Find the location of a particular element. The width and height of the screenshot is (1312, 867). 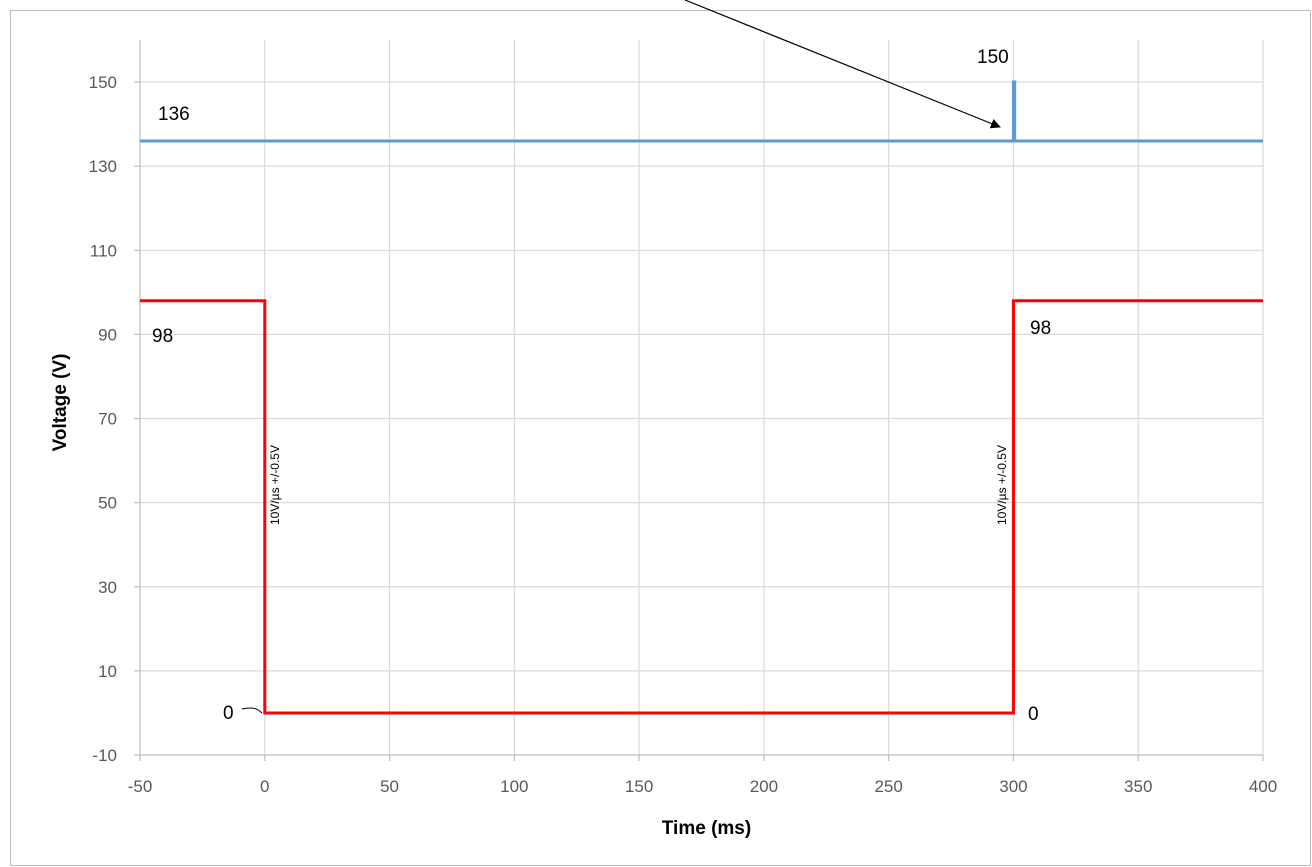

y-tick-label: 150 is located at coordinates (103, 82).